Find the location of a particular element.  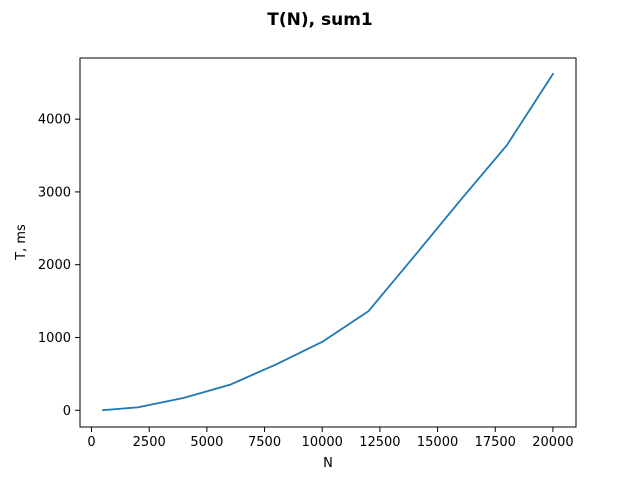

y-axis-label: T, ms is located at coordinates (21, 242).